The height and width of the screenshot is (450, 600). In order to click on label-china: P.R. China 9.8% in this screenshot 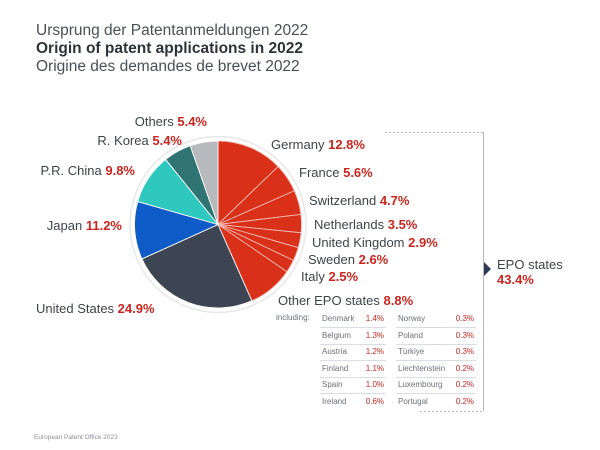, I will do `click(87, 170)`.